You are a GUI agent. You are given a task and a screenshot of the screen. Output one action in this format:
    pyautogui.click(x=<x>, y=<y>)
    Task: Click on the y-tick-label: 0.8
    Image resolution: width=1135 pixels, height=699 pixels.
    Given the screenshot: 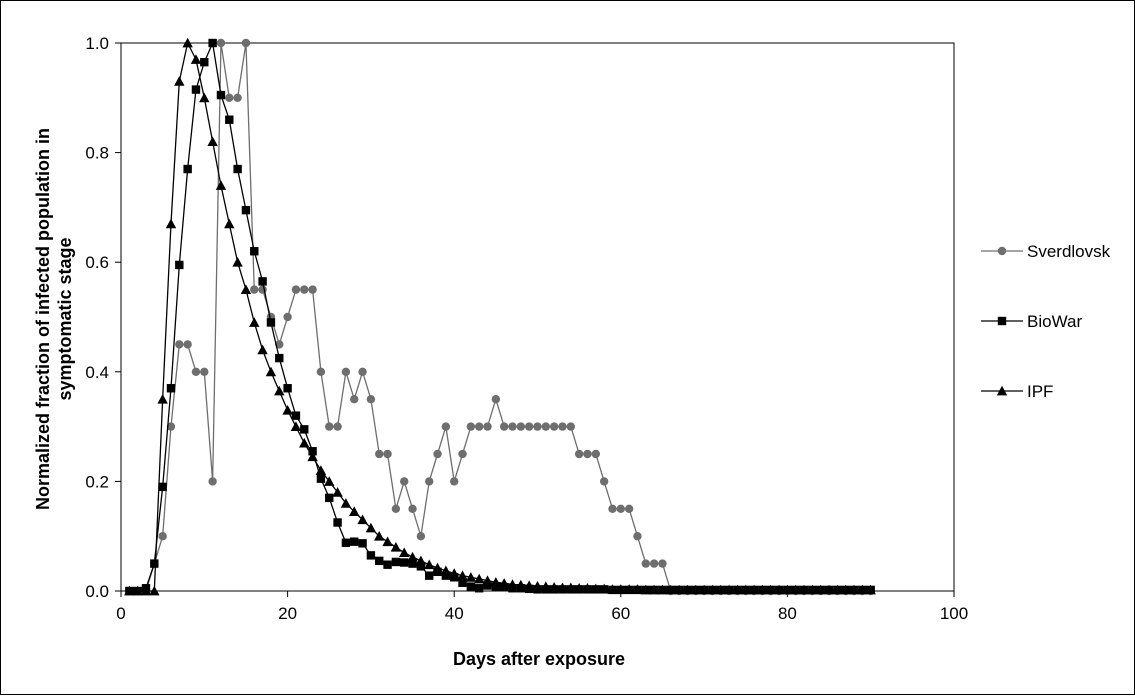 What is the action you would take?
    pyautogui.click(x=97, y=153)
    